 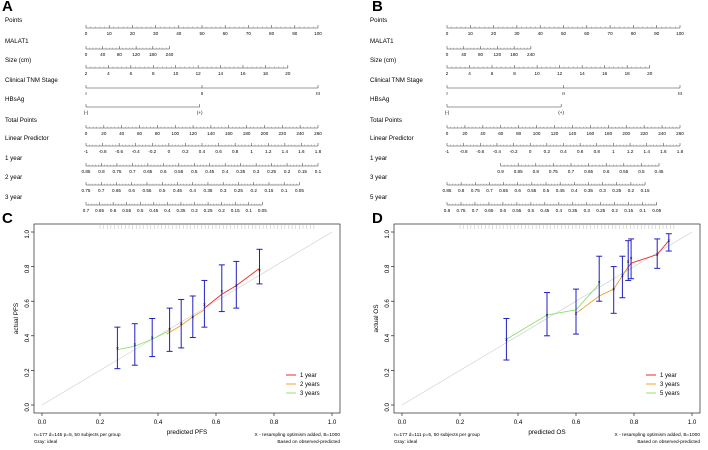 What do you see at coordinates (583, 73) in the screenshot?
I see `nomogram-b-tick-label: 14` at bounding box center [583, 73].